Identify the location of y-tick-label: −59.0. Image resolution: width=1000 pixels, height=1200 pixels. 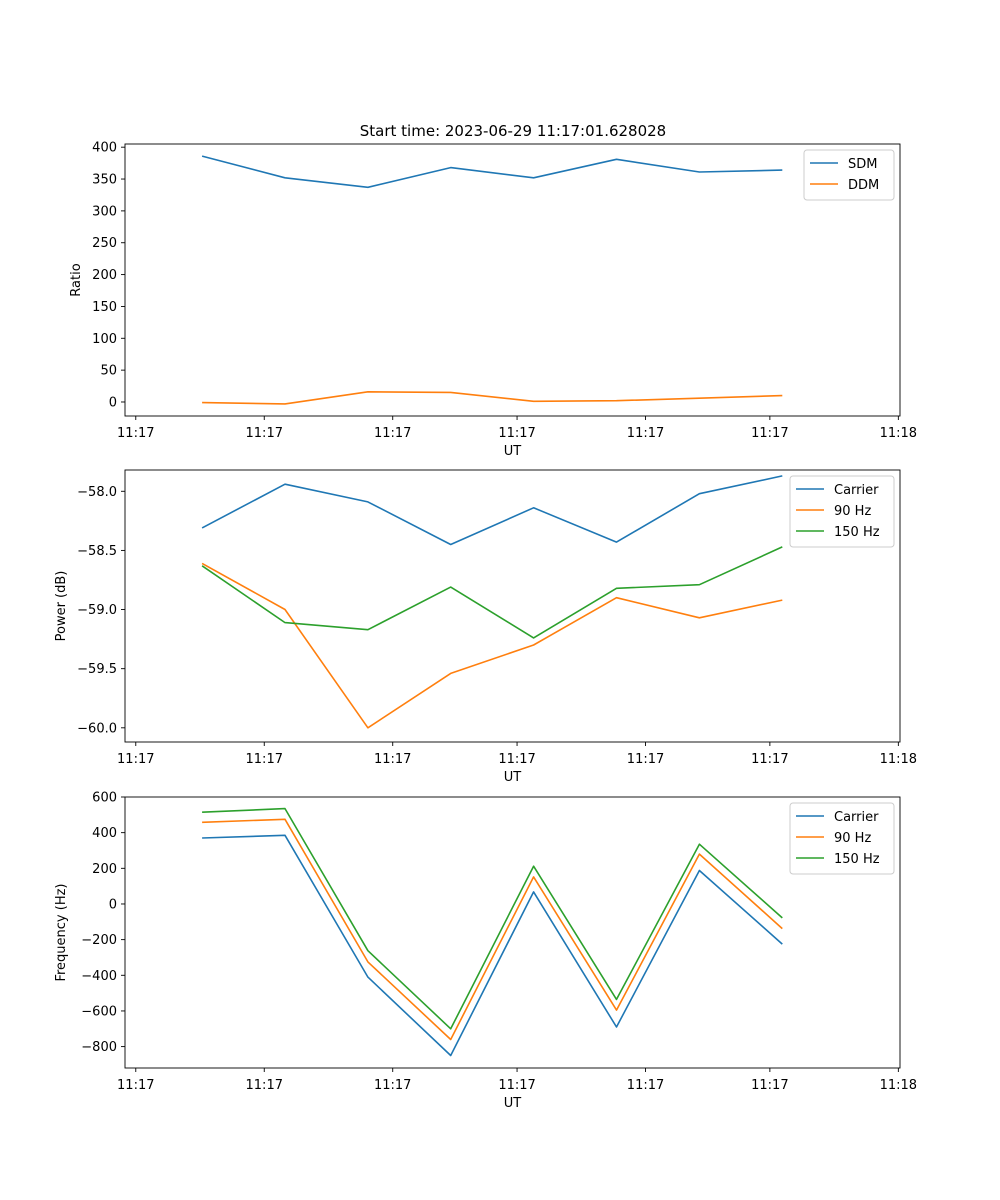
(97, 610).